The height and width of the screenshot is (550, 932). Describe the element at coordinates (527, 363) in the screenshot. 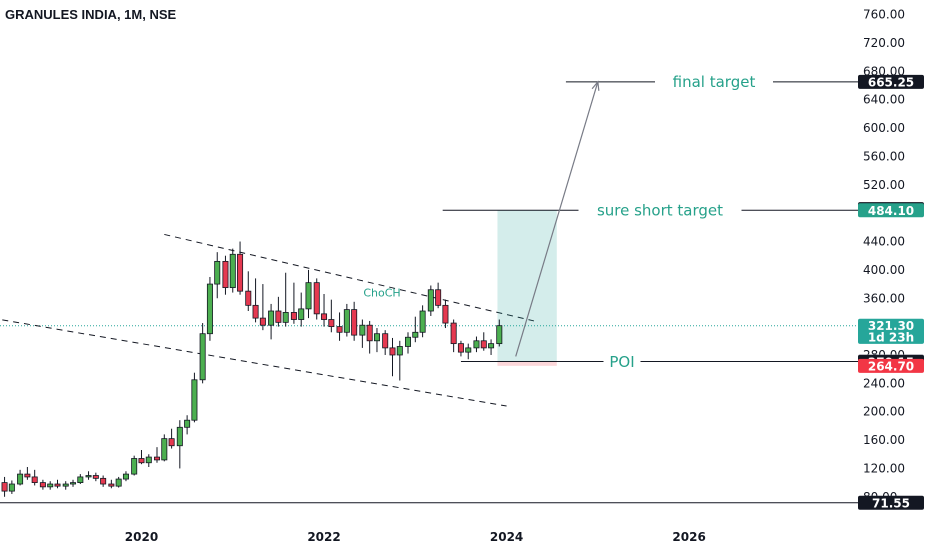

I see `stop-zone` at that location.